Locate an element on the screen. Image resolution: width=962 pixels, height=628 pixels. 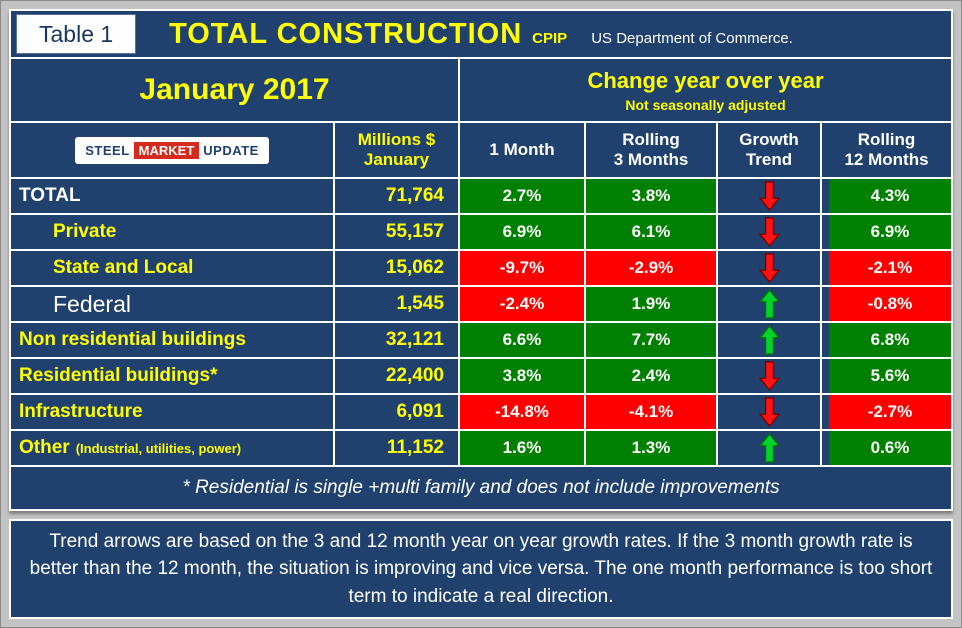
millions-value: 15,062 is located at coordinates (414, 267).